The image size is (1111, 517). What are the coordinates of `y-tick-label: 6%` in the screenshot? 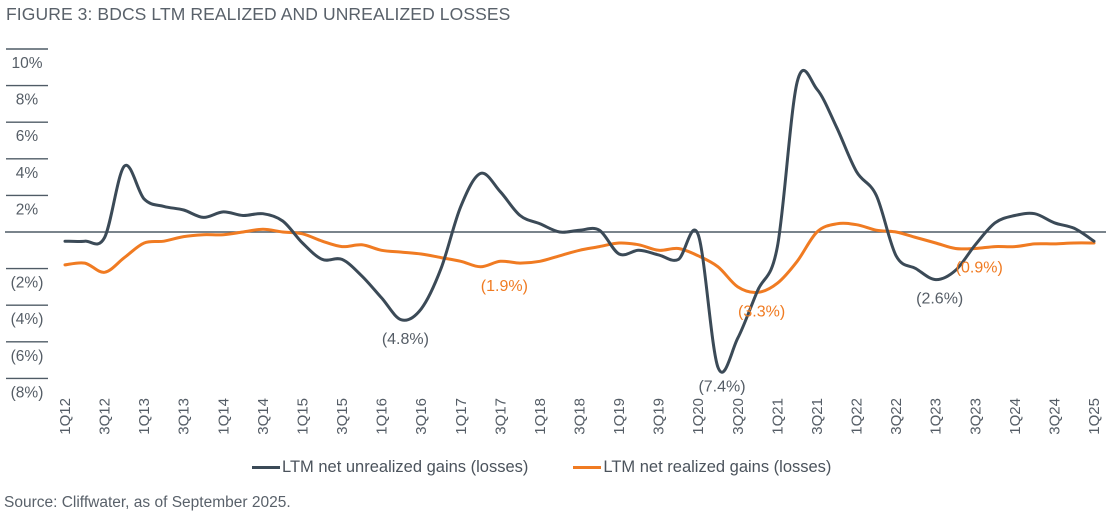 It's located at (27, 136).